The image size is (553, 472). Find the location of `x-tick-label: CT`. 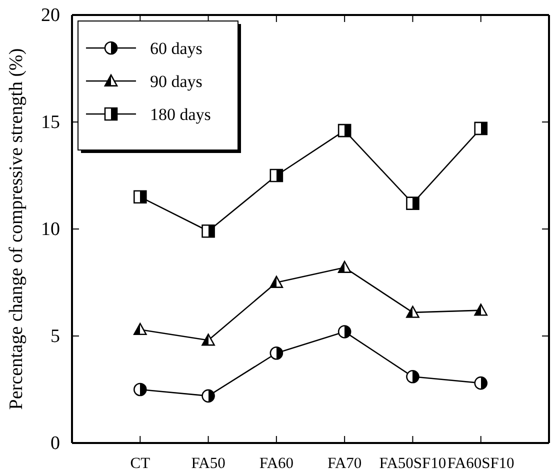

x-tick-label: CT is located at coordinates (140, 463).